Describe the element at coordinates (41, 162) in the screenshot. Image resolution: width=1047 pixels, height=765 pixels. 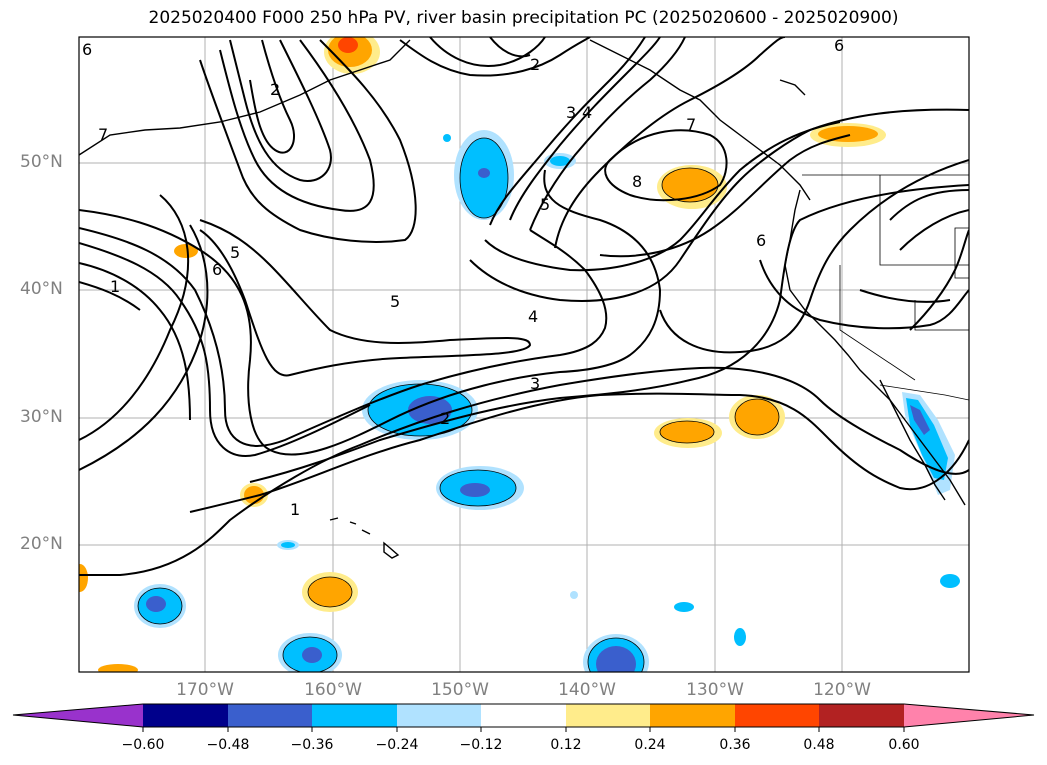
I see `lat-label-50n: 50°N` at that location.